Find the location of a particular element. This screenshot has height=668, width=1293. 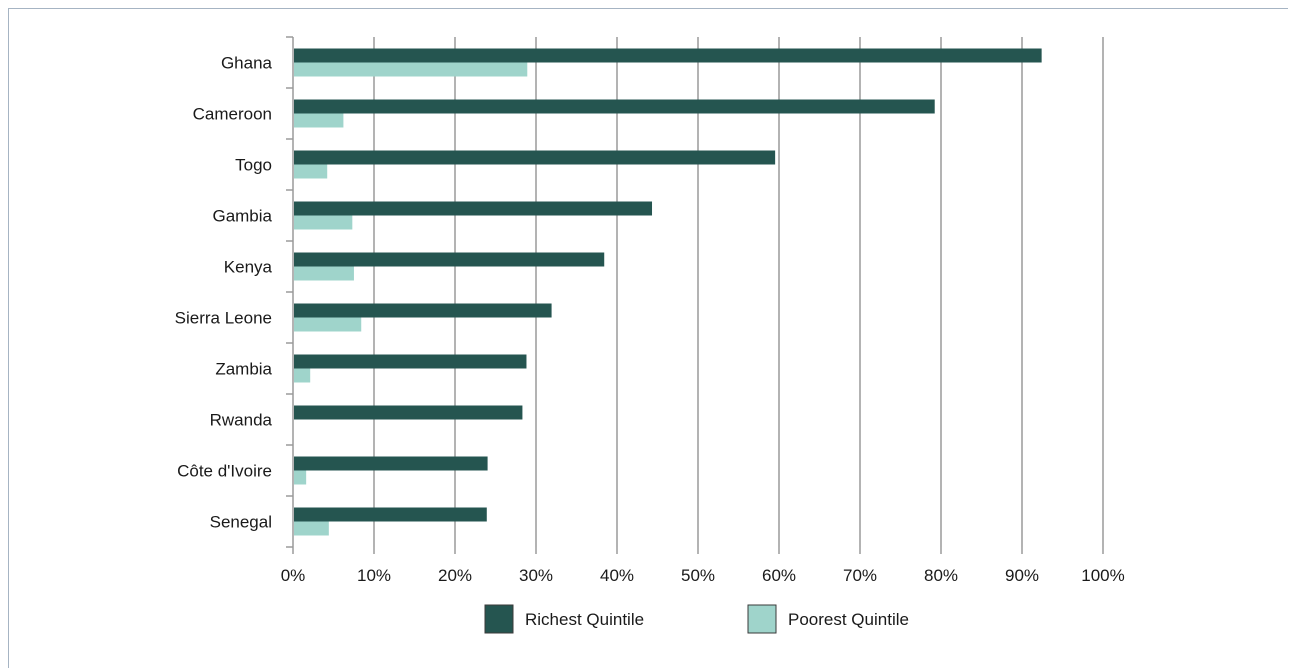

x-tick-label: 10% is located at coordinates (374, 575).